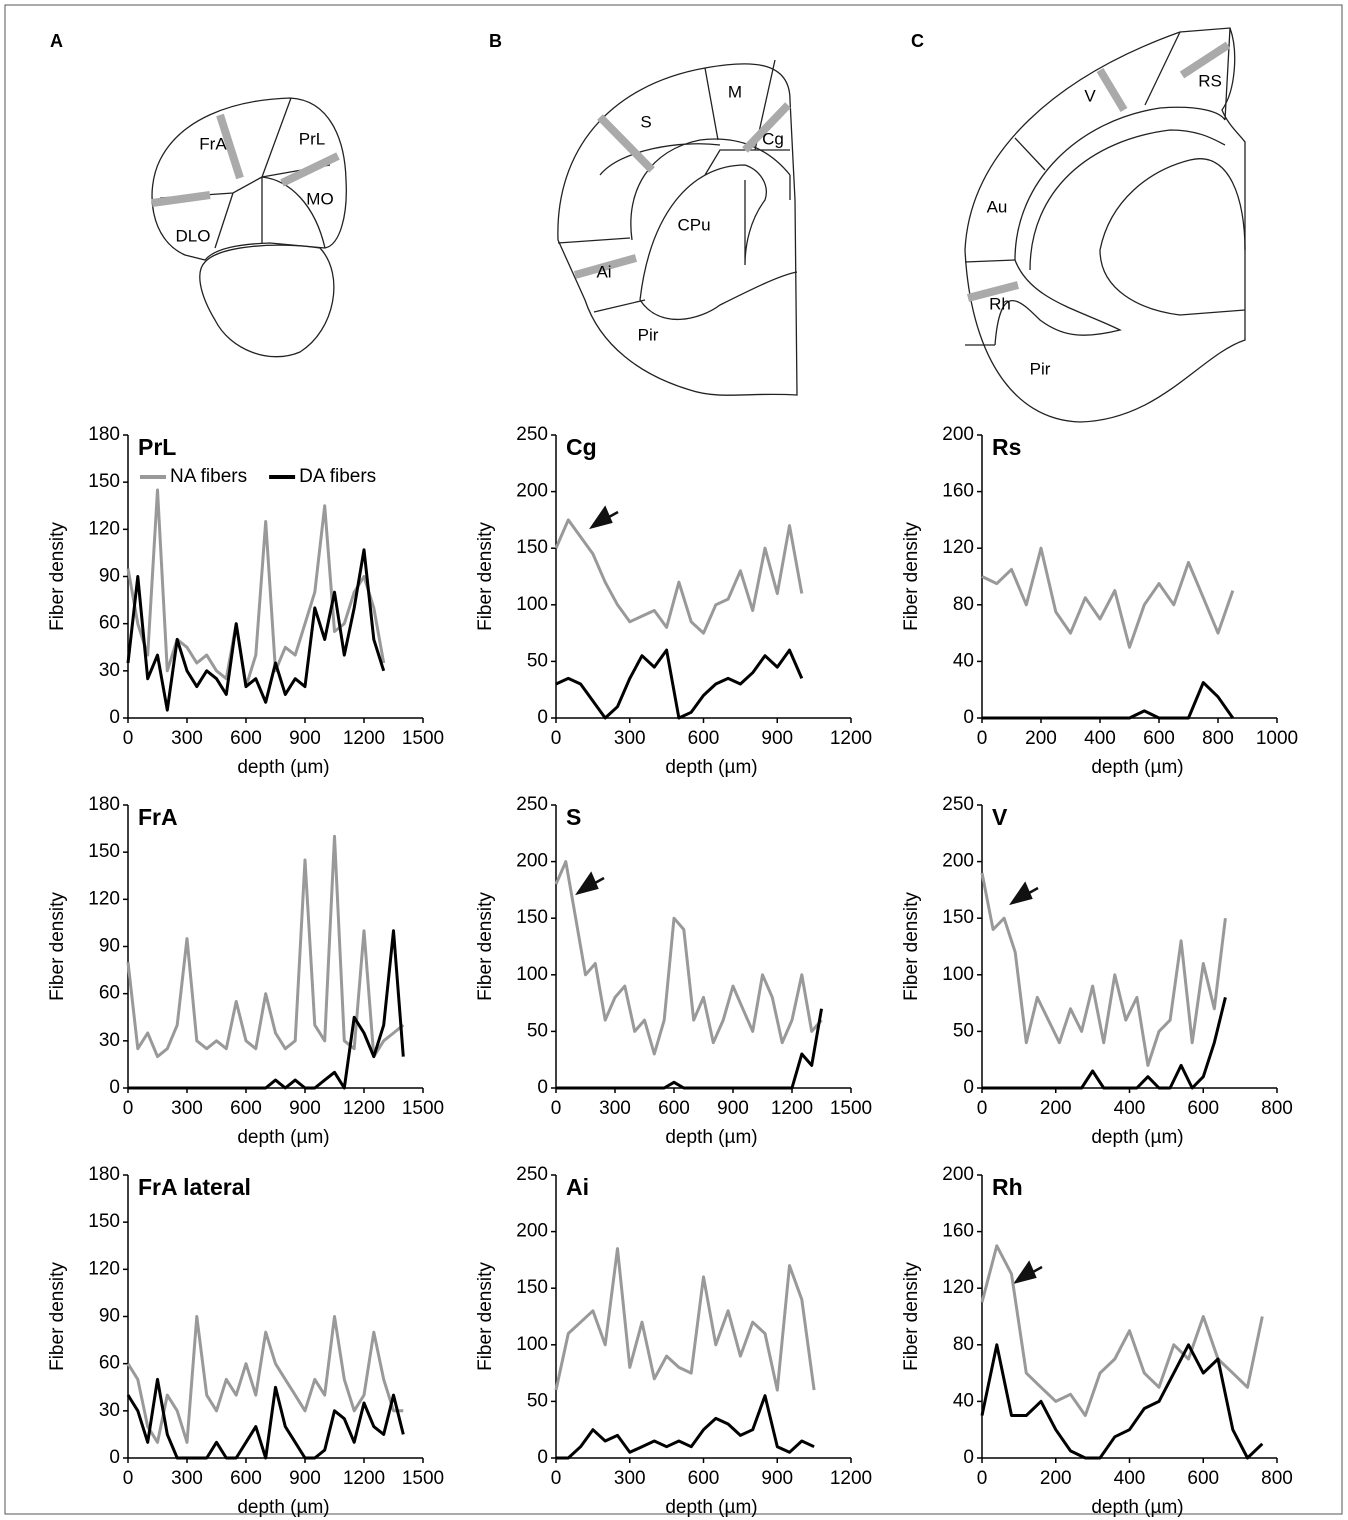 Image resolution: width=1348 pixels, height=1520 pixels. I want to click on chart-title: Cg, so click(581, 447).